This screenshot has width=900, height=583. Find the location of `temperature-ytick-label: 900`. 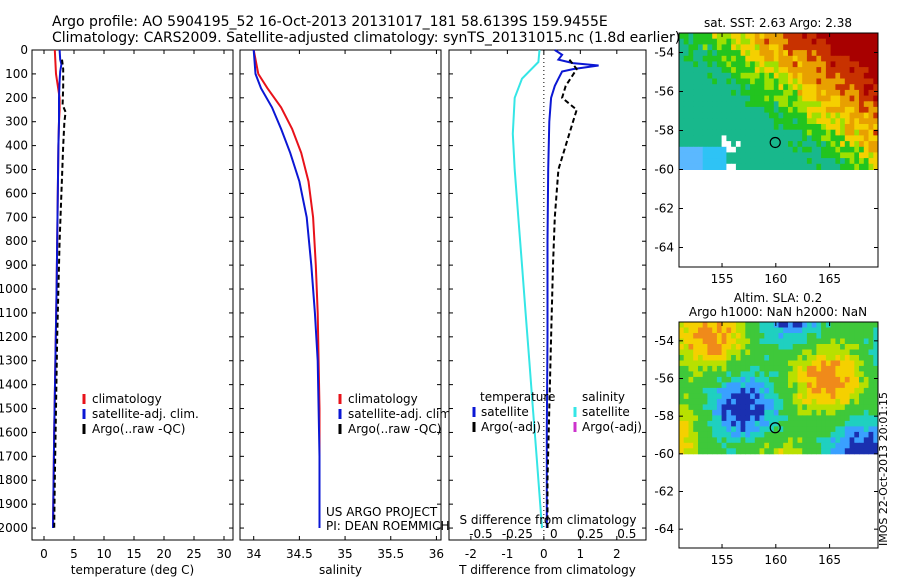

temperature-ytick-label: 900 is located at coordinates (16, 265).